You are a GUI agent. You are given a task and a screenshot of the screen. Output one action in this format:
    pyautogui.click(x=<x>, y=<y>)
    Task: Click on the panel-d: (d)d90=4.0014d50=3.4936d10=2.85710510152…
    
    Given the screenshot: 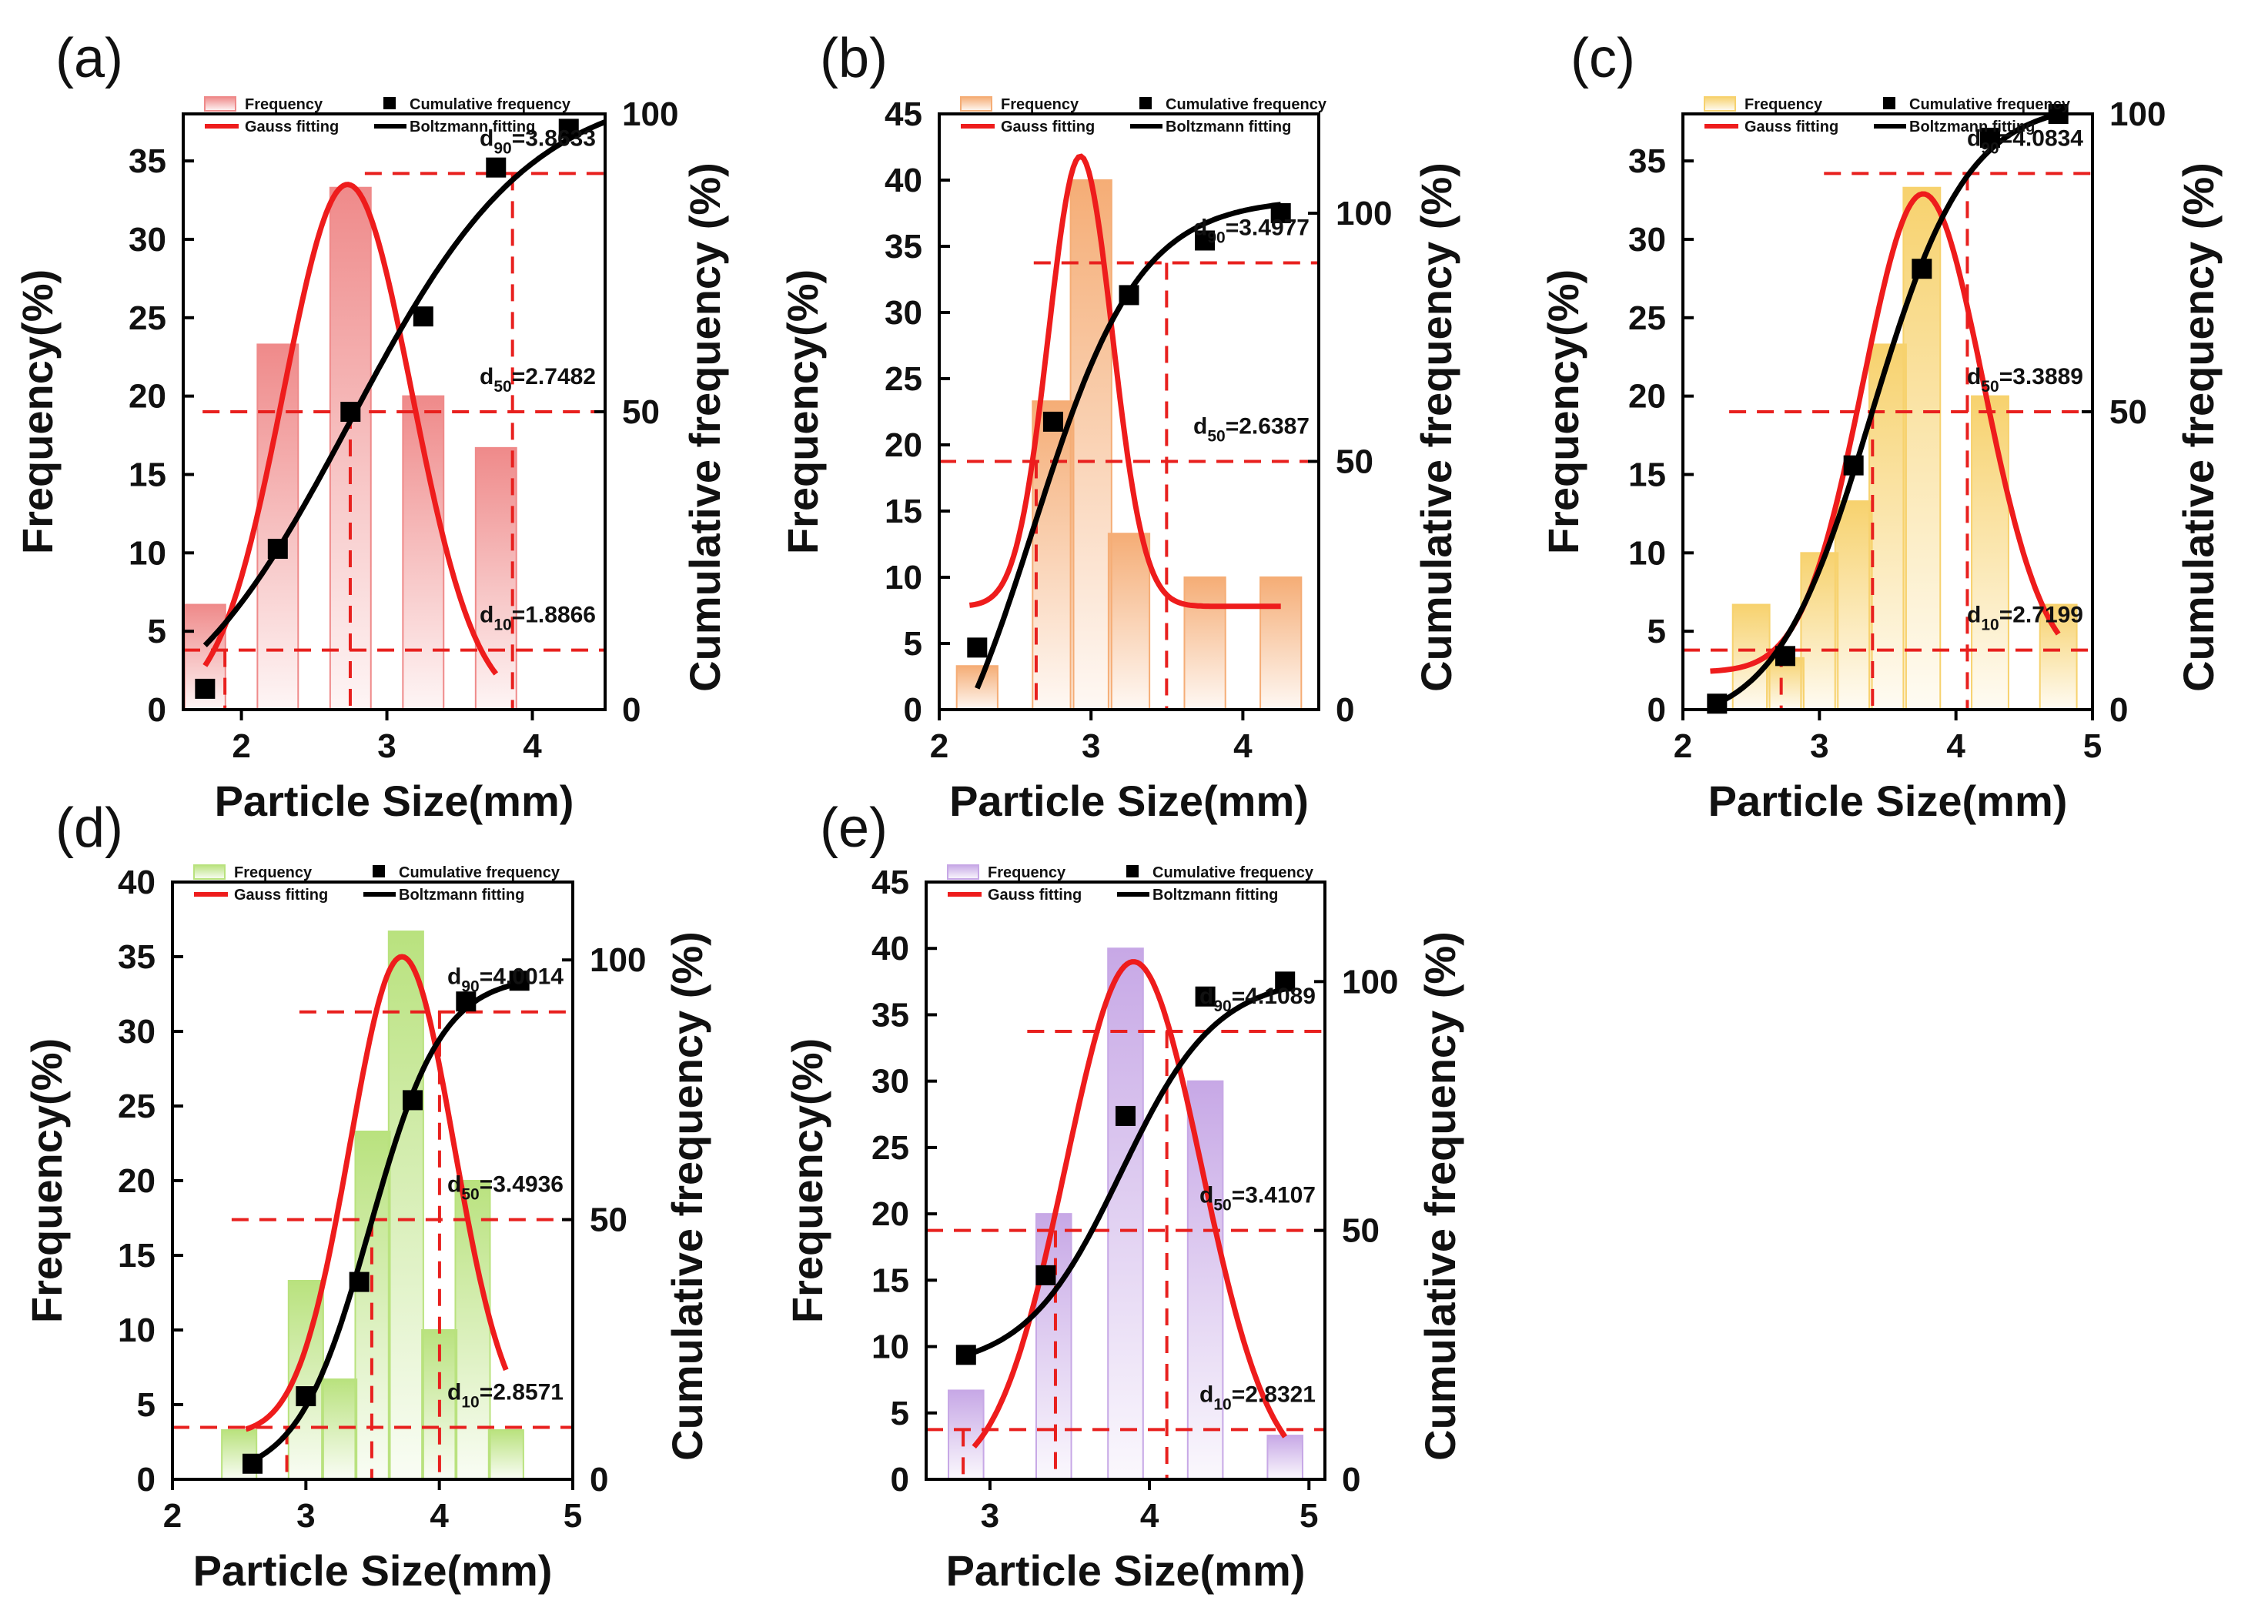 What is the action you would take?
    pyautogui.click(x=366, y=1196)
    